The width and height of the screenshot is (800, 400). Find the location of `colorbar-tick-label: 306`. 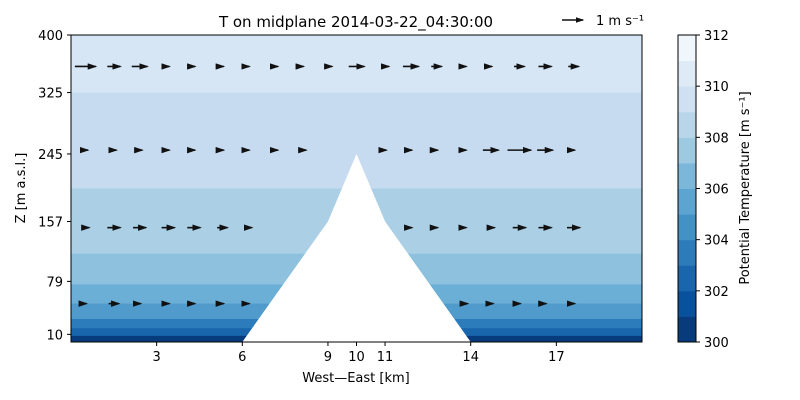

colorbar-tick-label: 306 is located at coordinates (716, 190).